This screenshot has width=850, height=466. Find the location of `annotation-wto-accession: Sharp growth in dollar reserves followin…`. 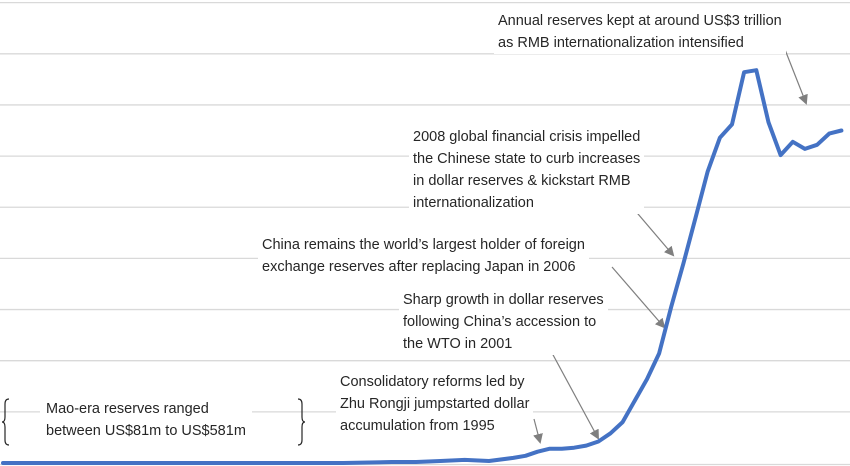

annotation-wto-accession: Sharp growth in dollar reserves followin… is located at coordinates (503, 322).